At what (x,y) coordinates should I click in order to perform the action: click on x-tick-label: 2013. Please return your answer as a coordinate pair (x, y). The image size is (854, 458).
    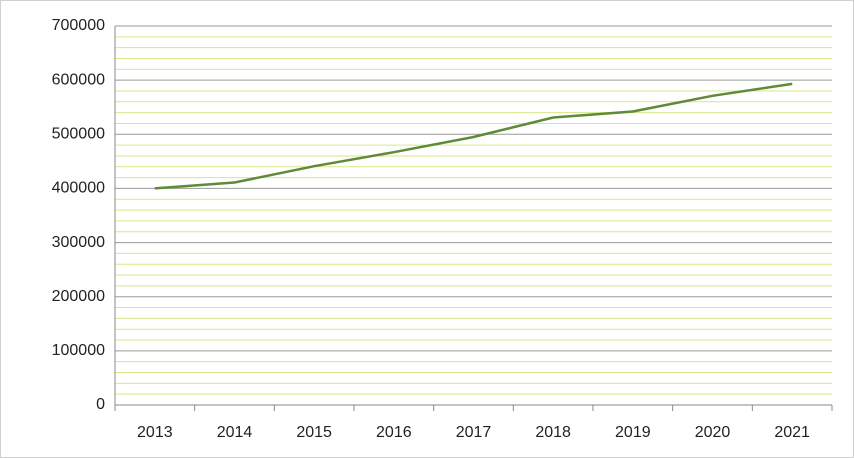
    Looking at the image, I should click on (155, 432).